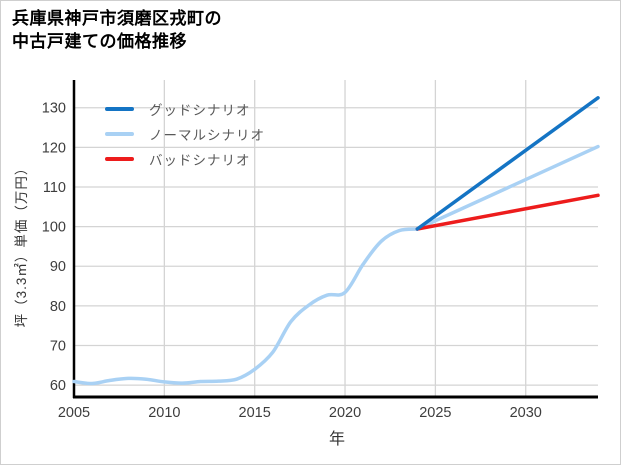  I want to click on x-tick-label: 2025, so click(435, 413).